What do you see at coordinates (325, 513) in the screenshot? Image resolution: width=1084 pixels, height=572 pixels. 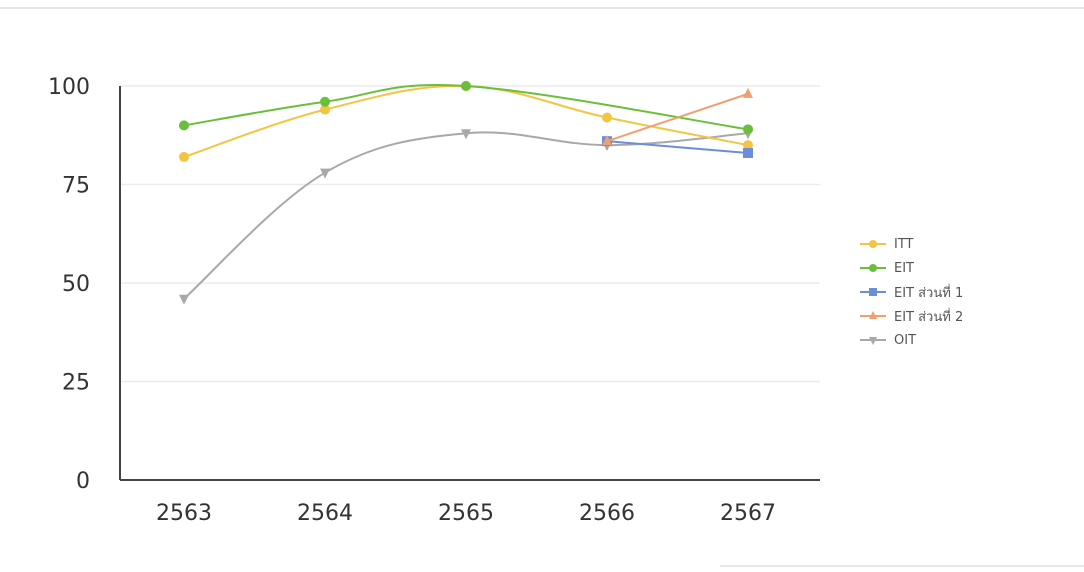 I see `x-tick-label: 2564` at bounding box center [325, 513].